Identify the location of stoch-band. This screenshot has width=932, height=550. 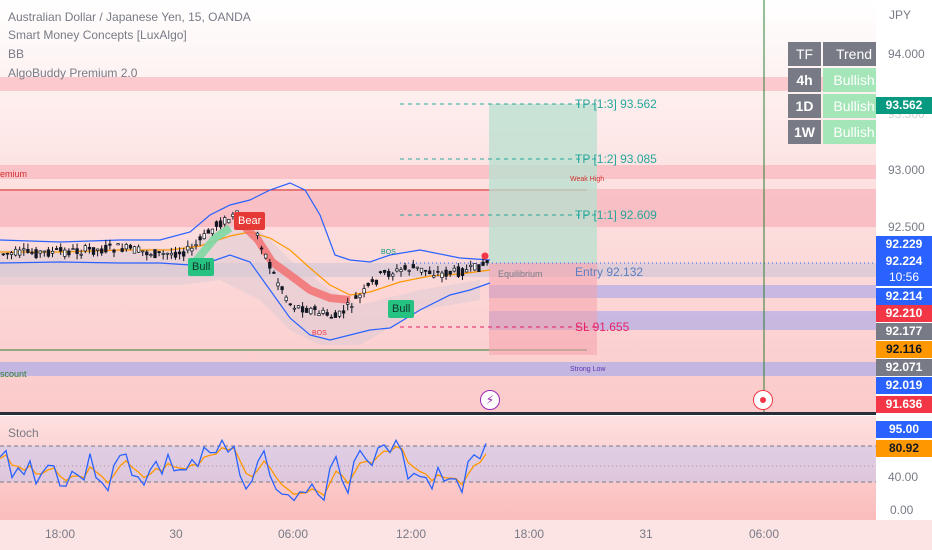
(438, 464).